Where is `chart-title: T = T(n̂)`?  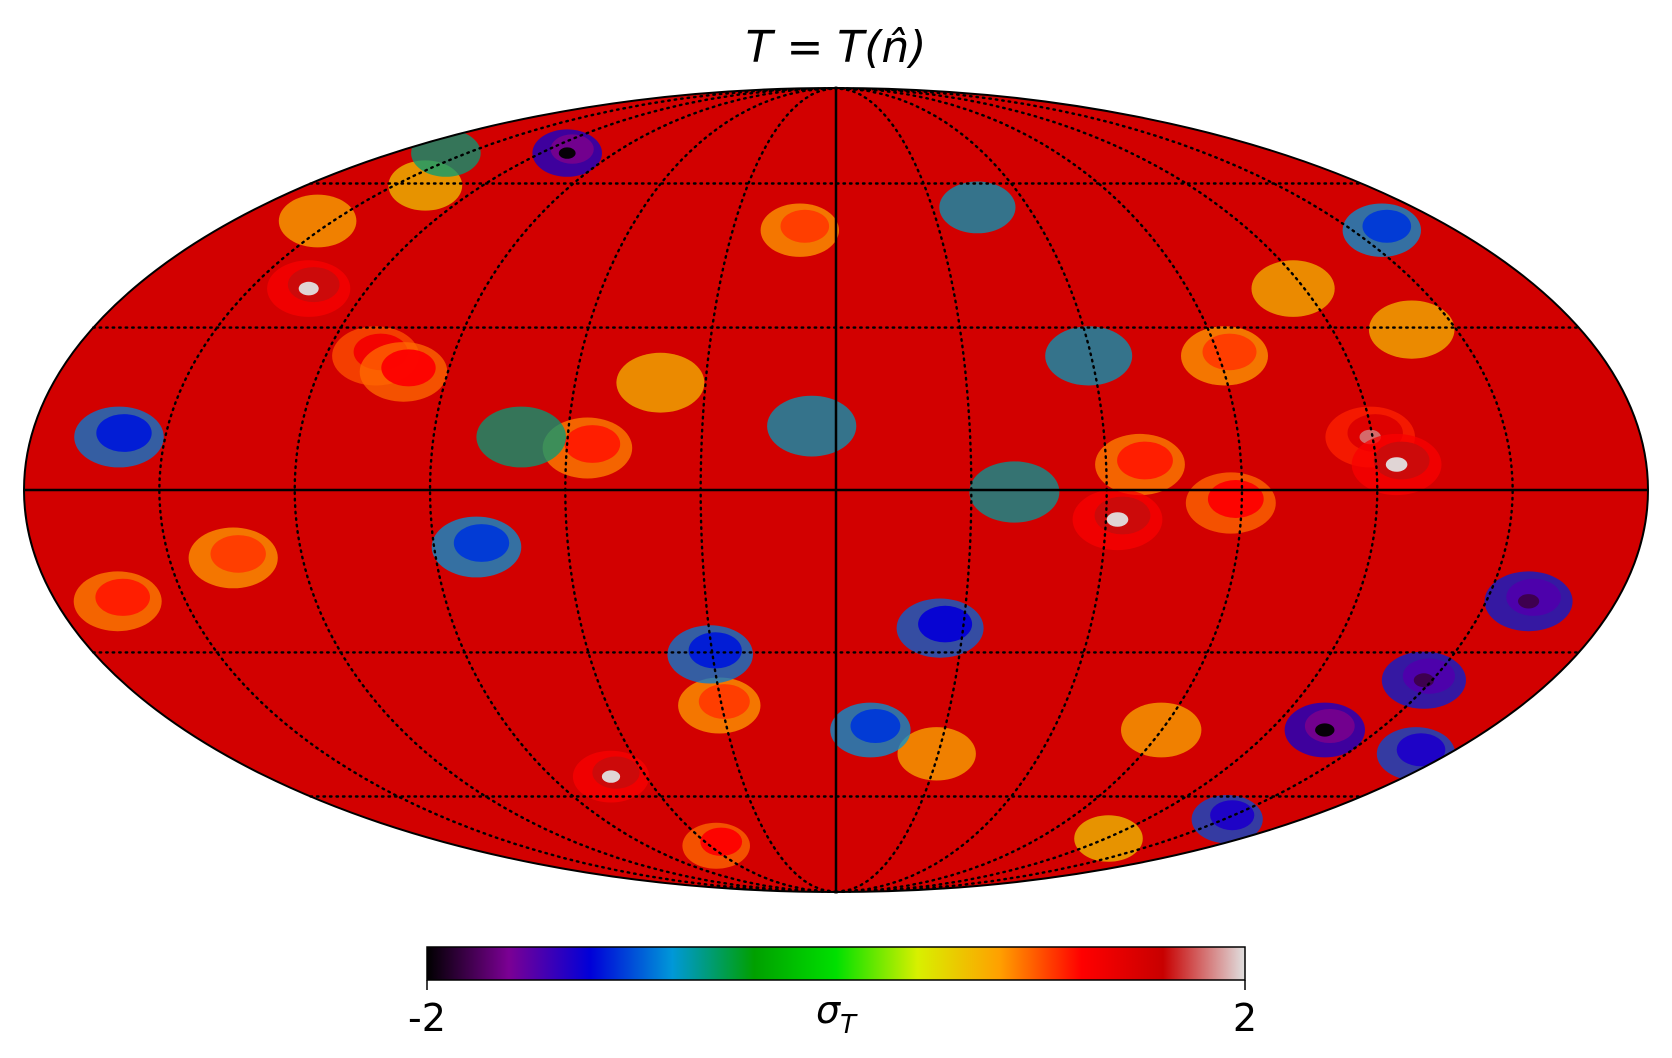
chart-title: T = T(n̂) is located at coordinates (836, 47).